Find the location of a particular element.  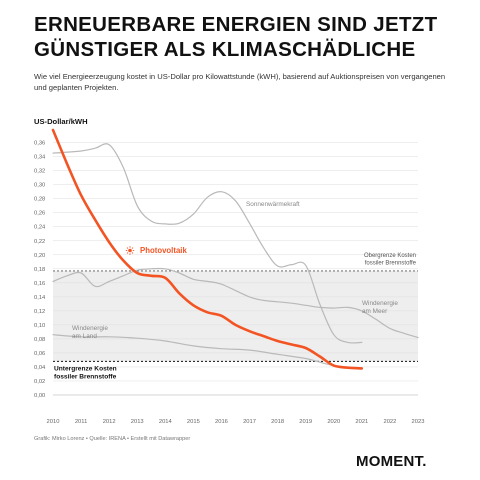

annotation-sonnenwaermekraft: Sonnenwärmekraft is located at coordinates (273, 204).